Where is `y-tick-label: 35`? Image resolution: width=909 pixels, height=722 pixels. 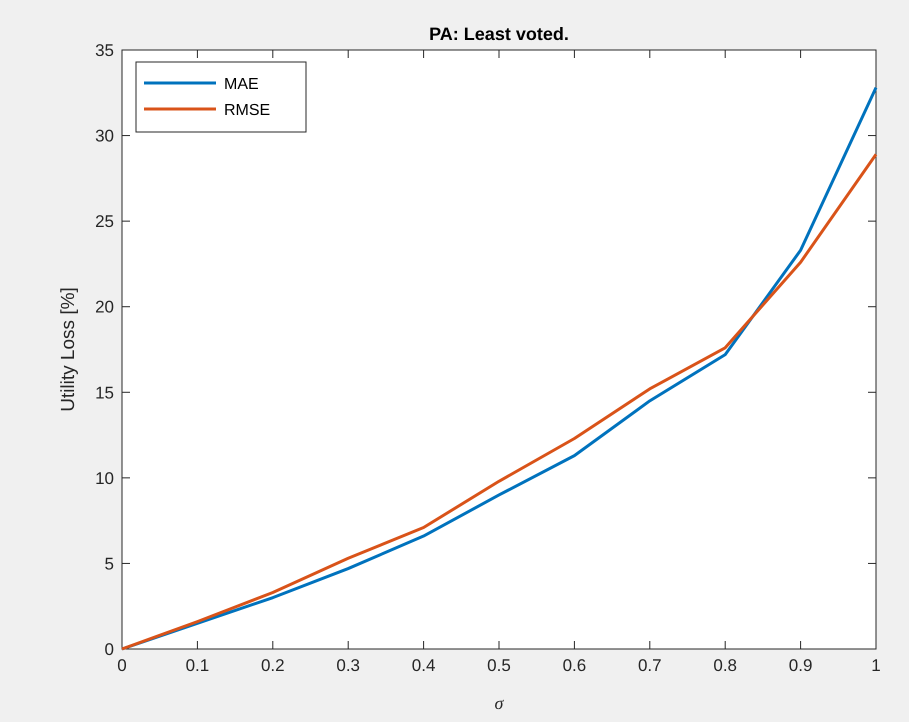
y-tick-label: 35 is located at coordinates (104, 50).